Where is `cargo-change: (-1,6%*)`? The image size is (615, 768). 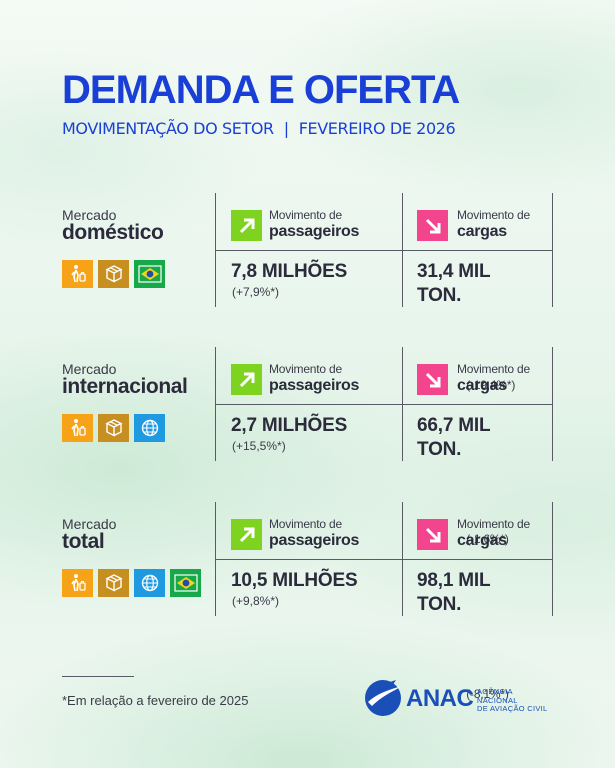 cargo-change: (-1,6%*) is located at coordinates (487, 539).